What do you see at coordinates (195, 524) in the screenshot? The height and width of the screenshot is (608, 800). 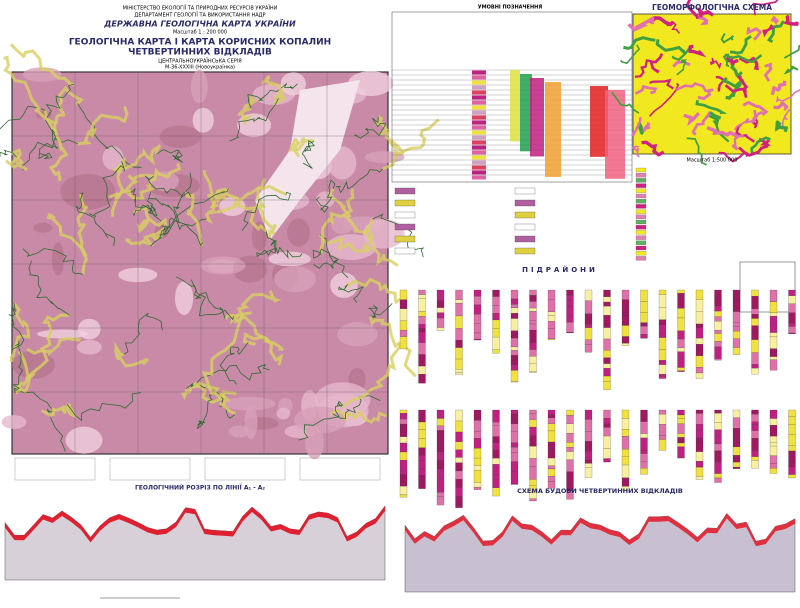 I see `geologic-section-top` at bounding box center [195, 524].